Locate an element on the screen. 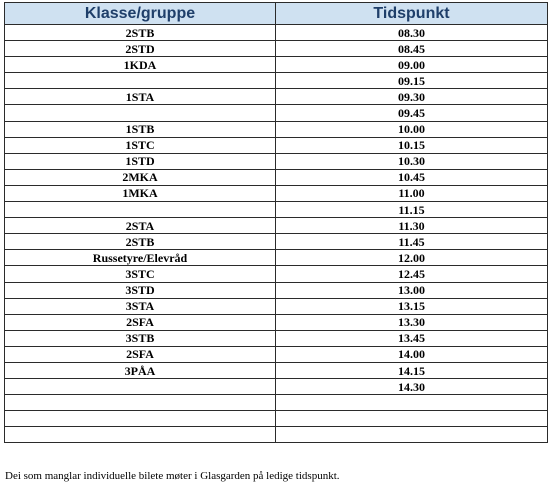  time-cell: 11.00 is located at coordinates (411, 193).